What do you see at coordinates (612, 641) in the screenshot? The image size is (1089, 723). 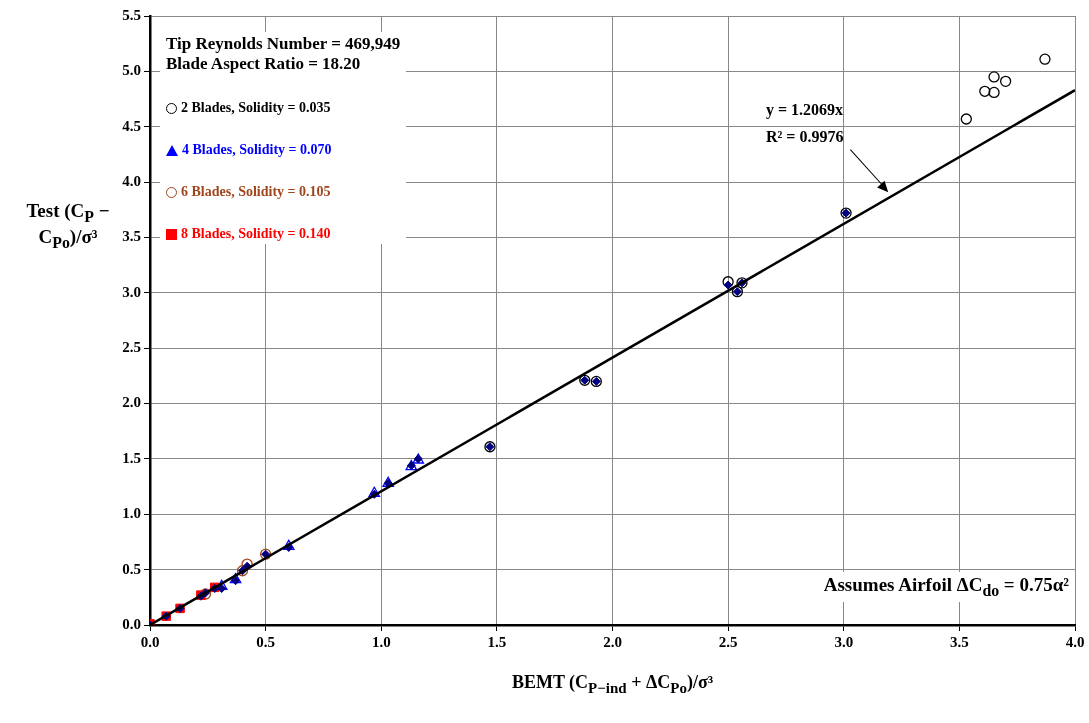 I see `x-tick-label: 2.0` at bounding box center [612, 641].